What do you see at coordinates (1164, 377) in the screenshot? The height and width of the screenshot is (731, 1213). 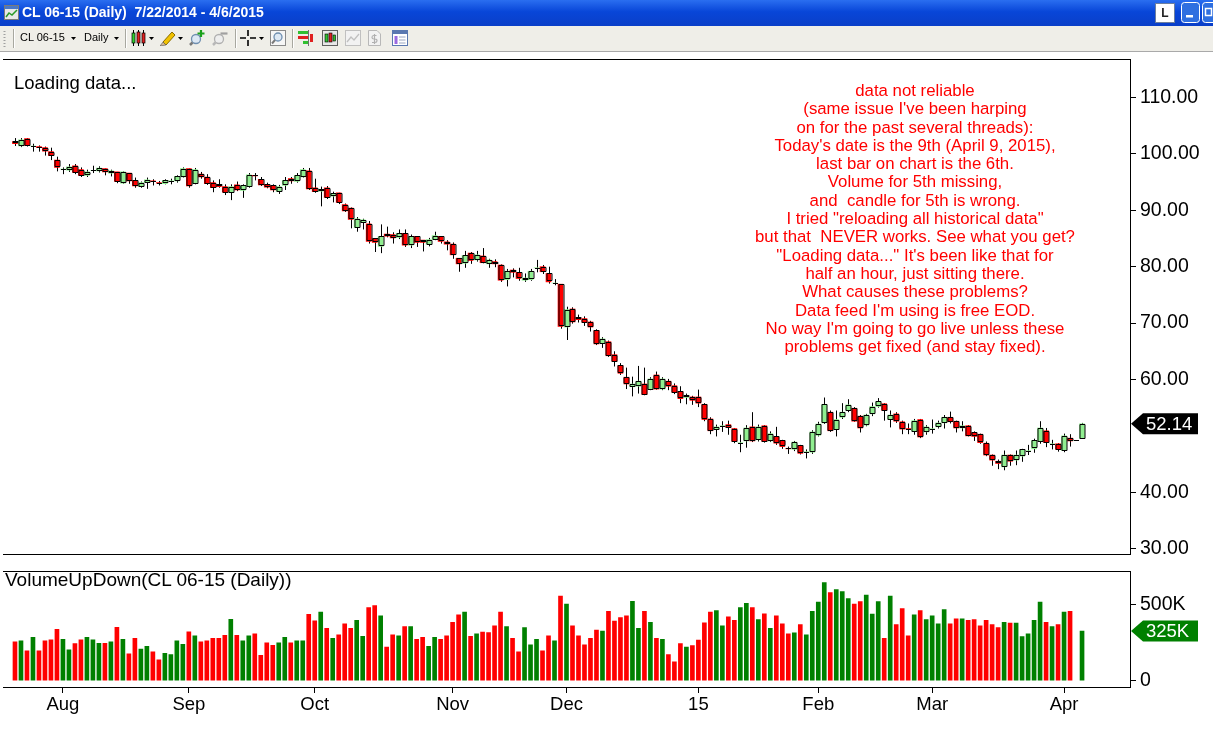 I see `y-tick-label: 60.00` at bounding box center [1164, 377].